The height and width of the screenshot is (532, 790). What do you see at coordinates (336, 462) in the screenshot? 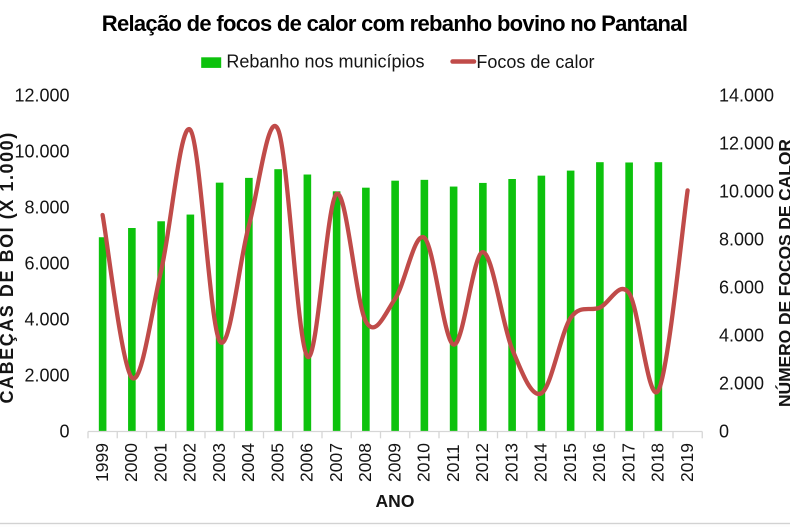
I see `svg-text: 2007` at bounding box center [336, 462].